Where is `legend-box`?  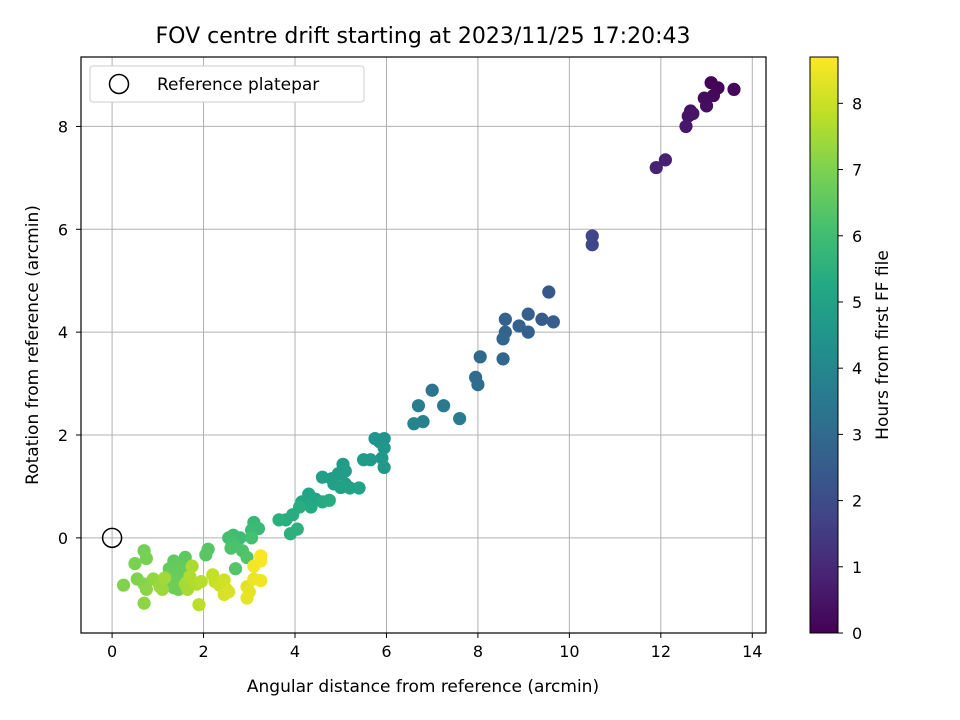 legend-box is located at coordinates (227, 84).